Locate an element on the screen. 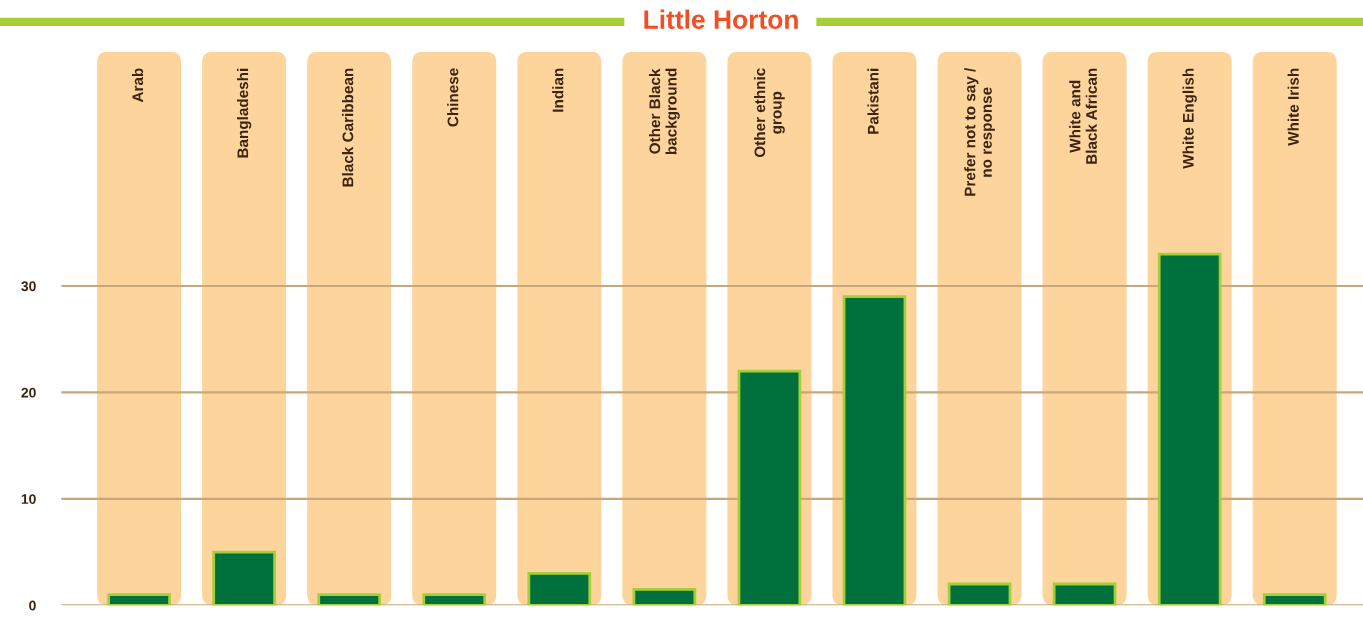 This screenshot has width=1363, height=624. chart-title: Little Horton is located at coordinates (721, 19).